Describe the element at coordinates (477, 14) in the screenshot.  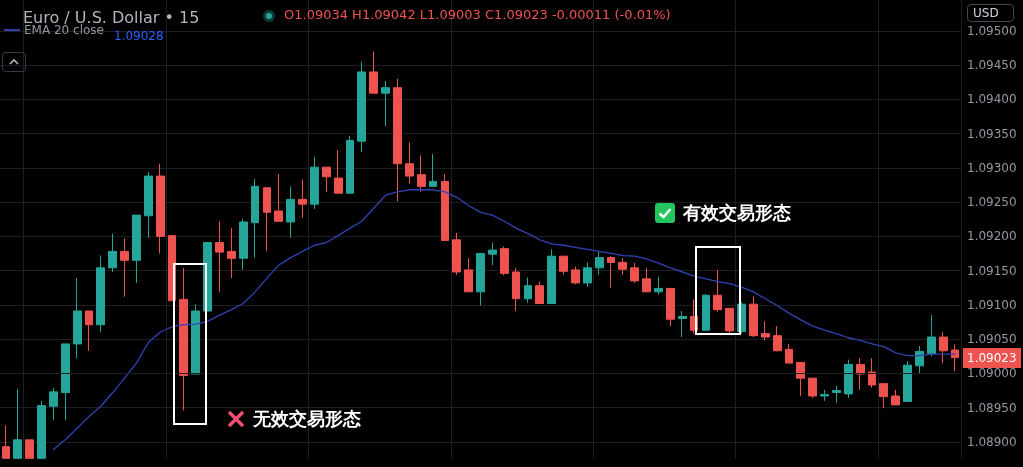
I see `annotation: O1.09034 H1.09042 L1.09003 C1.09023 -0.00011 (-0.01%)` at that location.